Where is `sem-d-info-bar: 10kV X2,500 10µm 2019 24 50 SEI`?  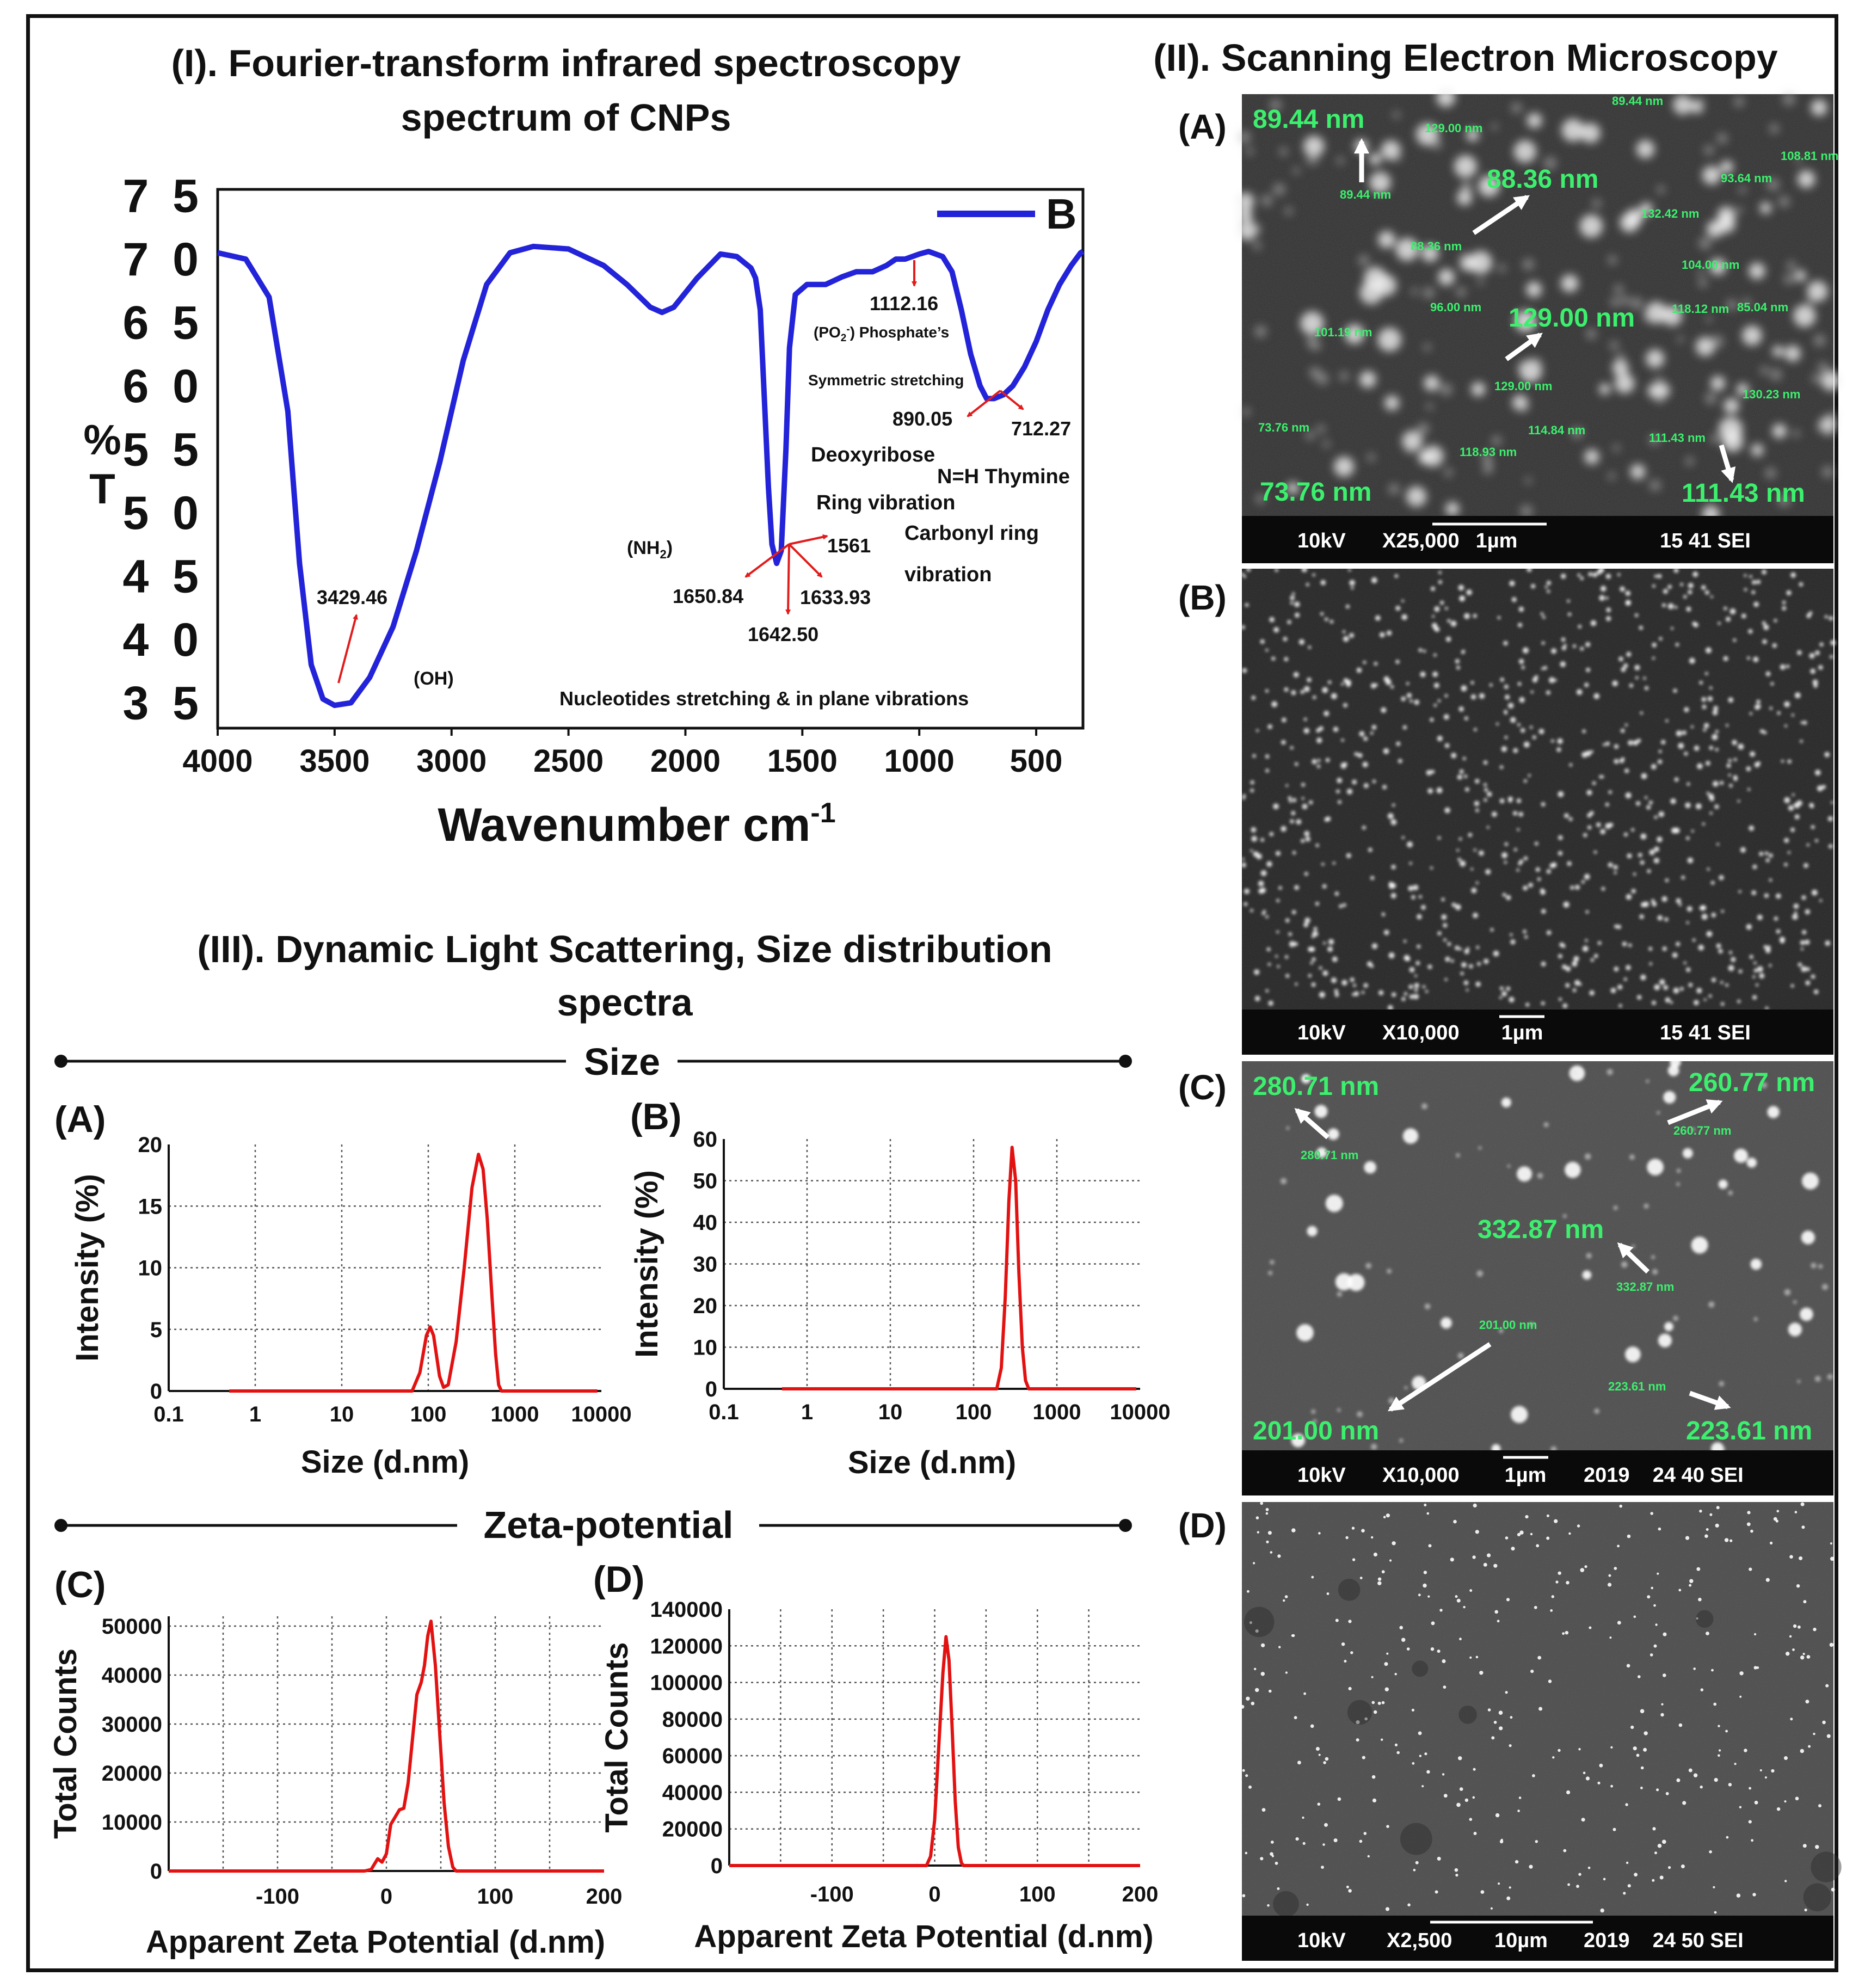 sem-d-info-bar: 10kV X2,500 10µm 2019 24 50 SEI is located at coordinates (1537, 1938).